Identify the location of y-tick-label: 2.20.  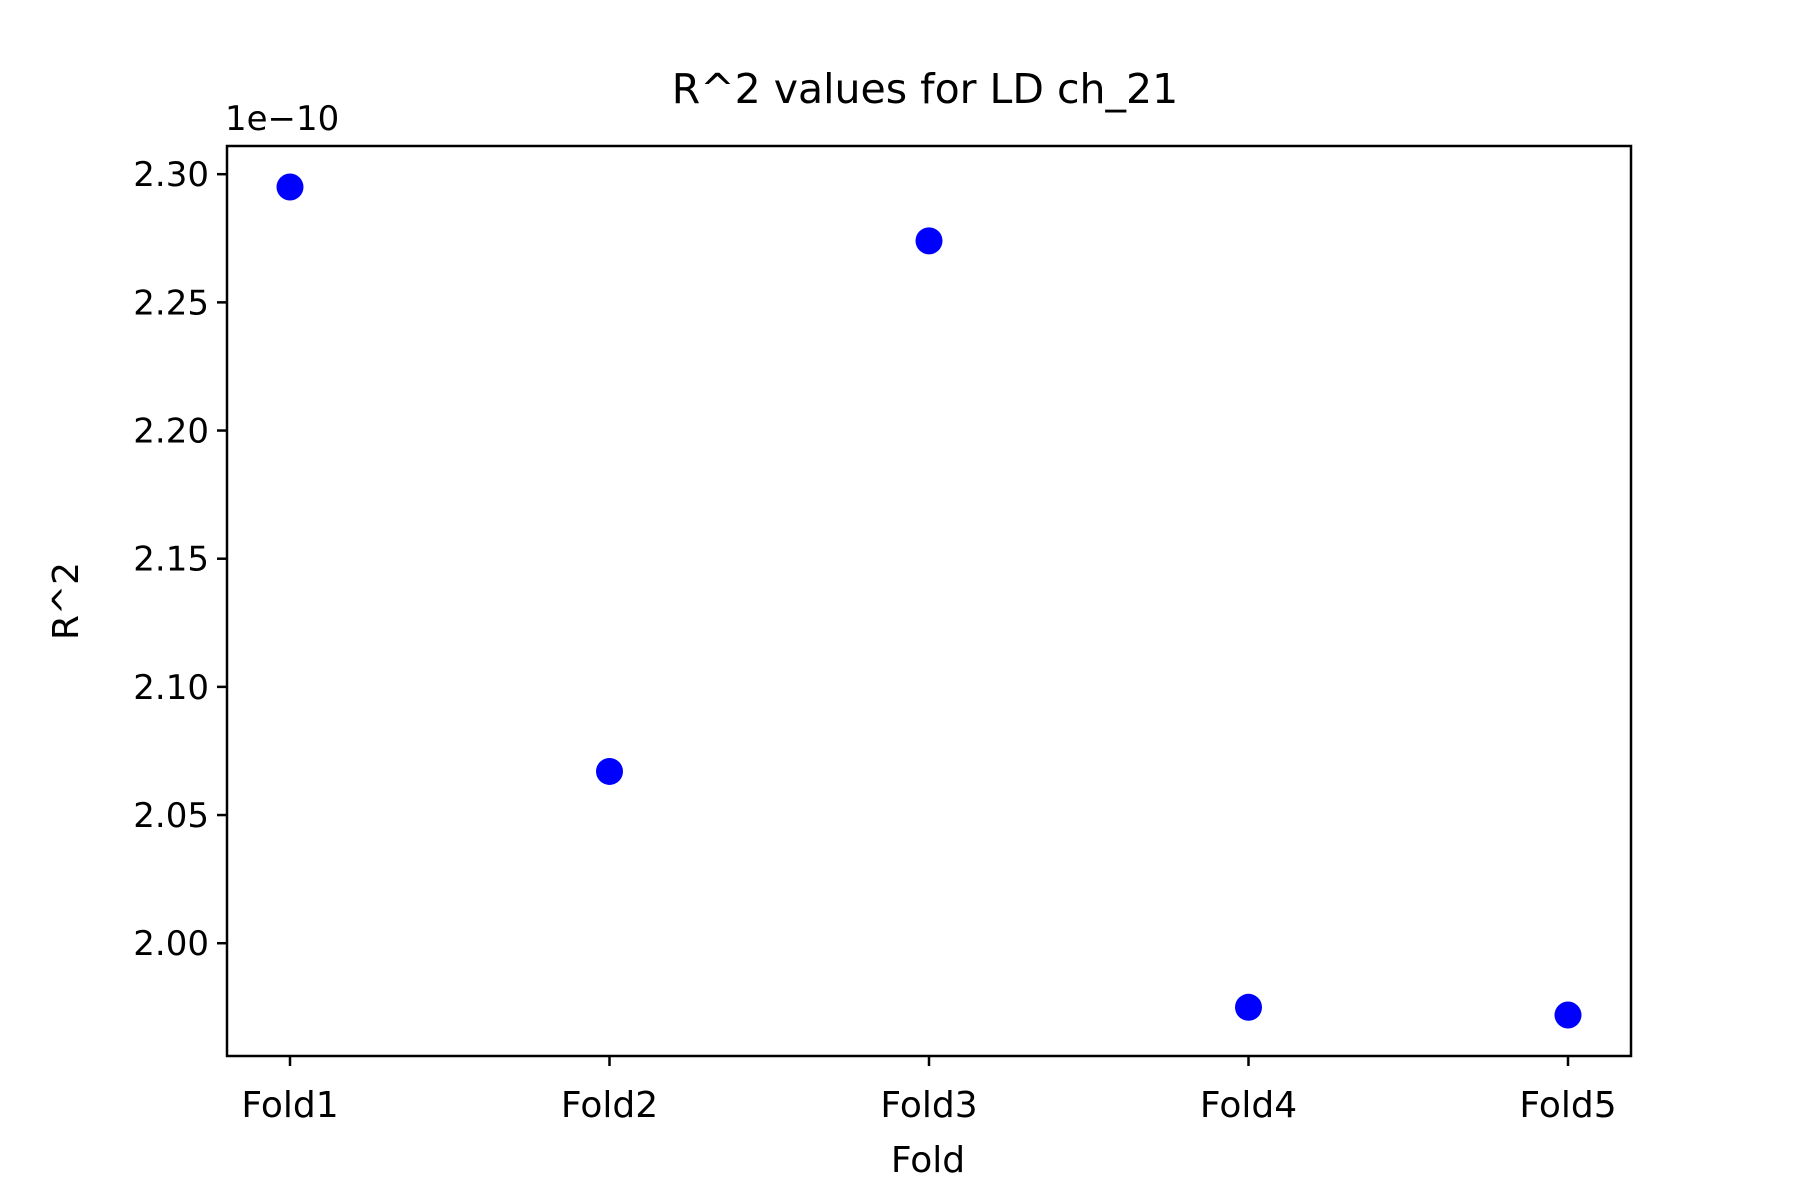
(171, 432).